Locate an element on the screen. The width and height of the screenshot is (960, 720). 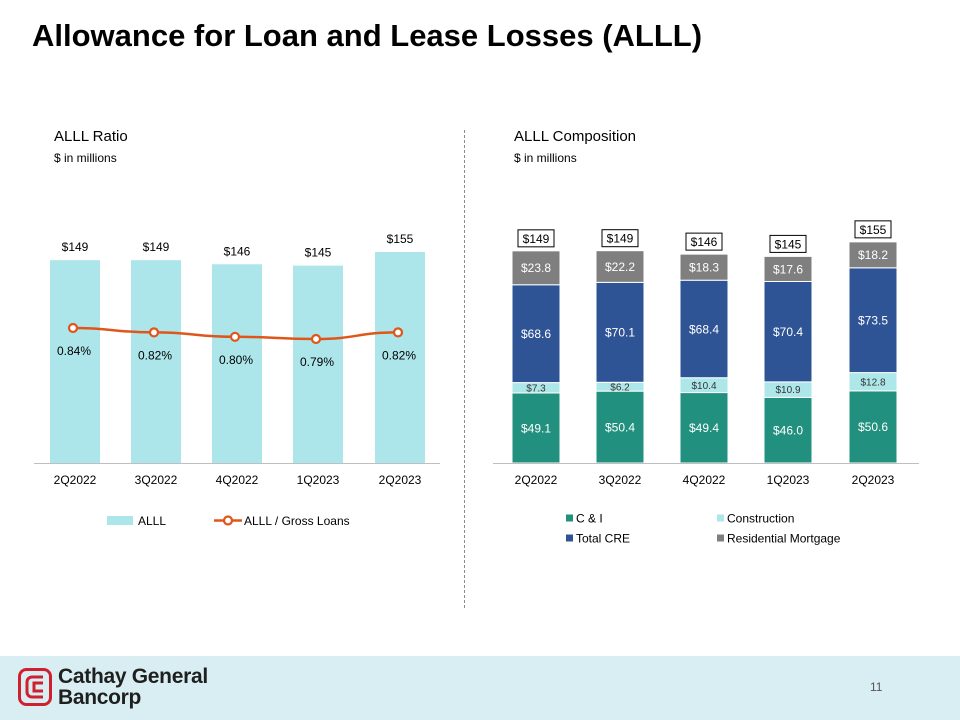
construction-label: $10.9 is located at coordinates (787, 390).